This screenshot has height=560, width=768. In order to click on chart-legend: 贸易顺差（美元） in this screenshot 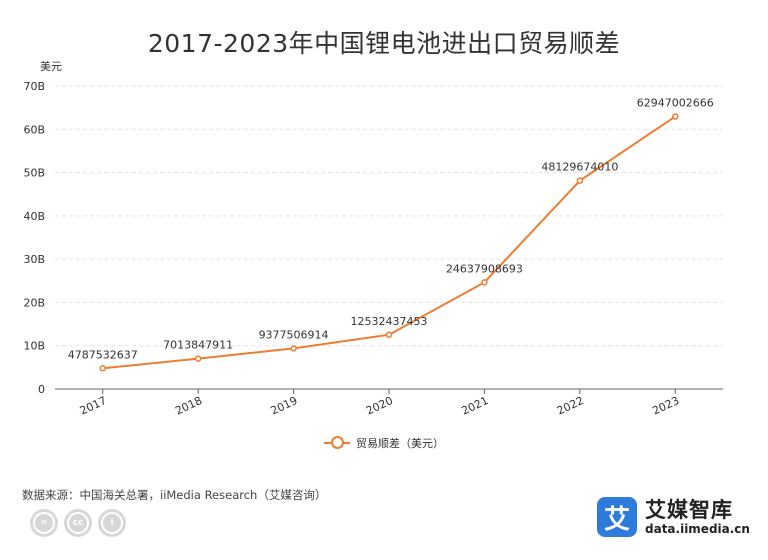, I will do `click(384, 443)`.